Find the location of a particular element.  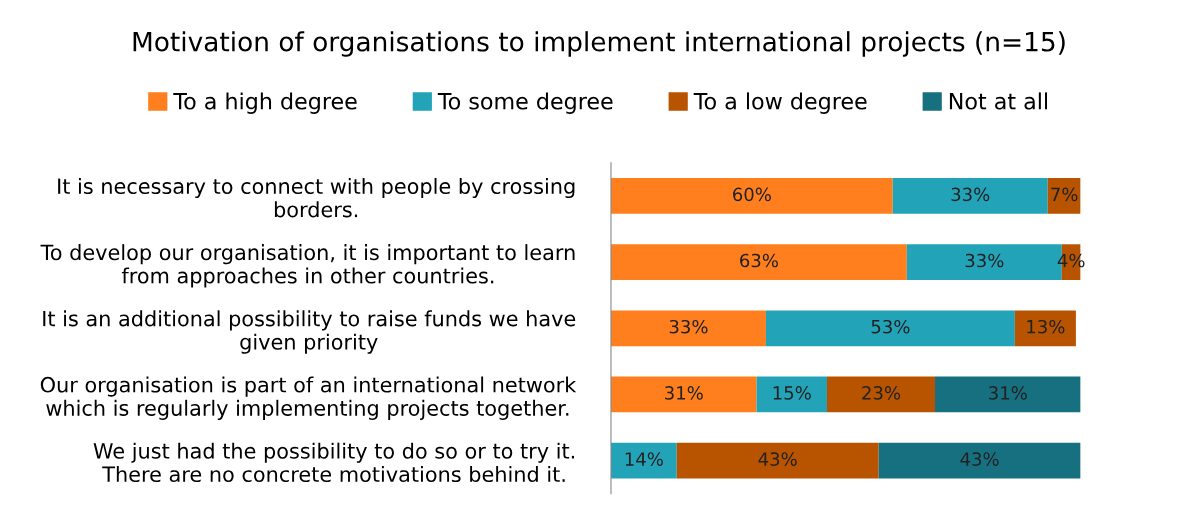

data-label: 63% is located at coordinates (759, 260).